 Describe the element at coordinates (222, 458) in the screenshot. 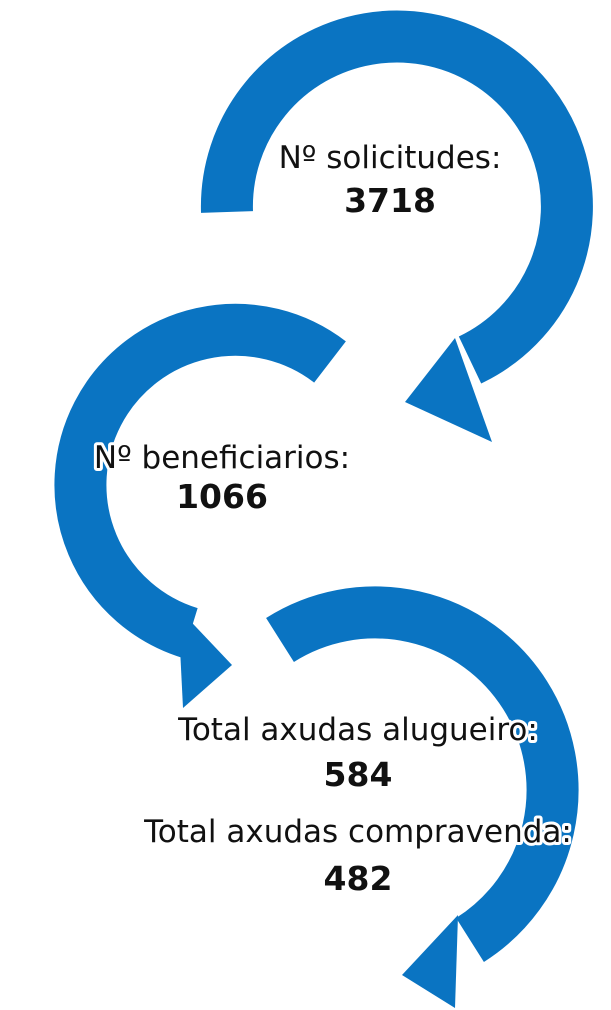

I see `label: Nº beneficiarios:` at that location.